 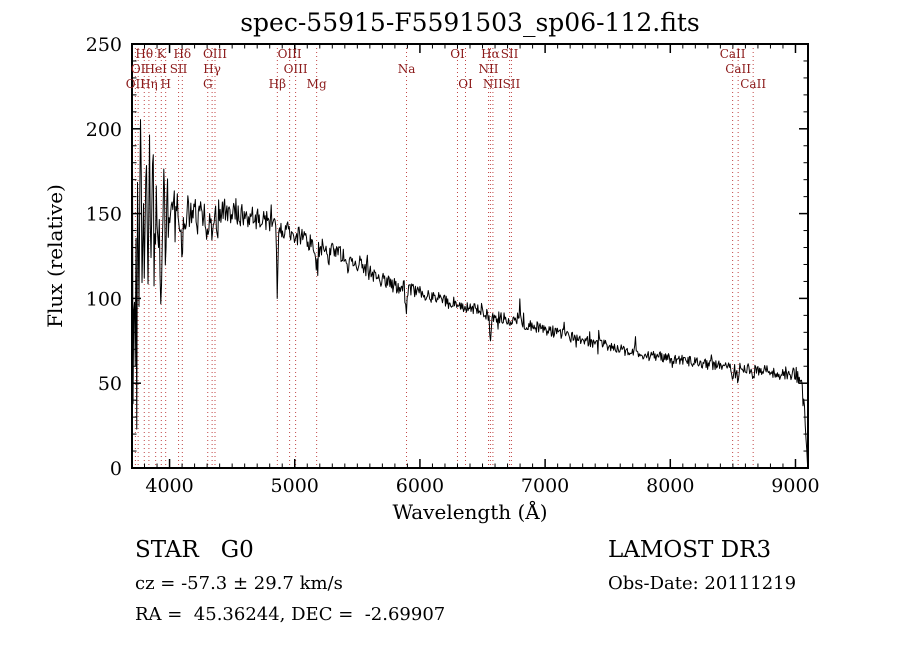 What do you see at coordinates (104, 130) in the screenshot?
I see `y-tick-label: 200` at bounding box center [104, 130].